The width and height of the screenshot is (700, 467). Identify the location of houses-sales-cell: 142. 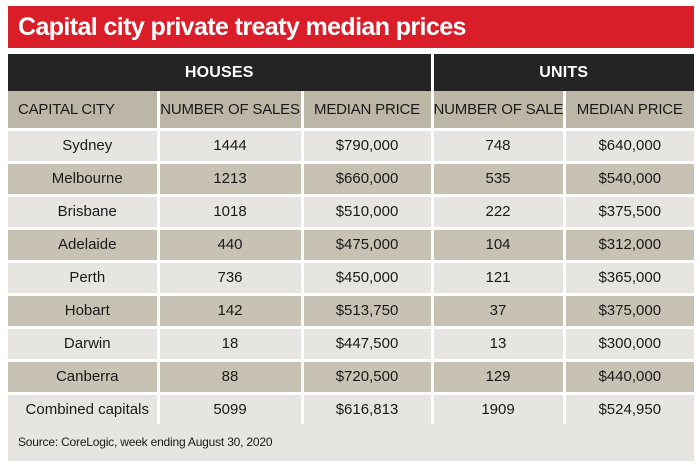
(231, 311).